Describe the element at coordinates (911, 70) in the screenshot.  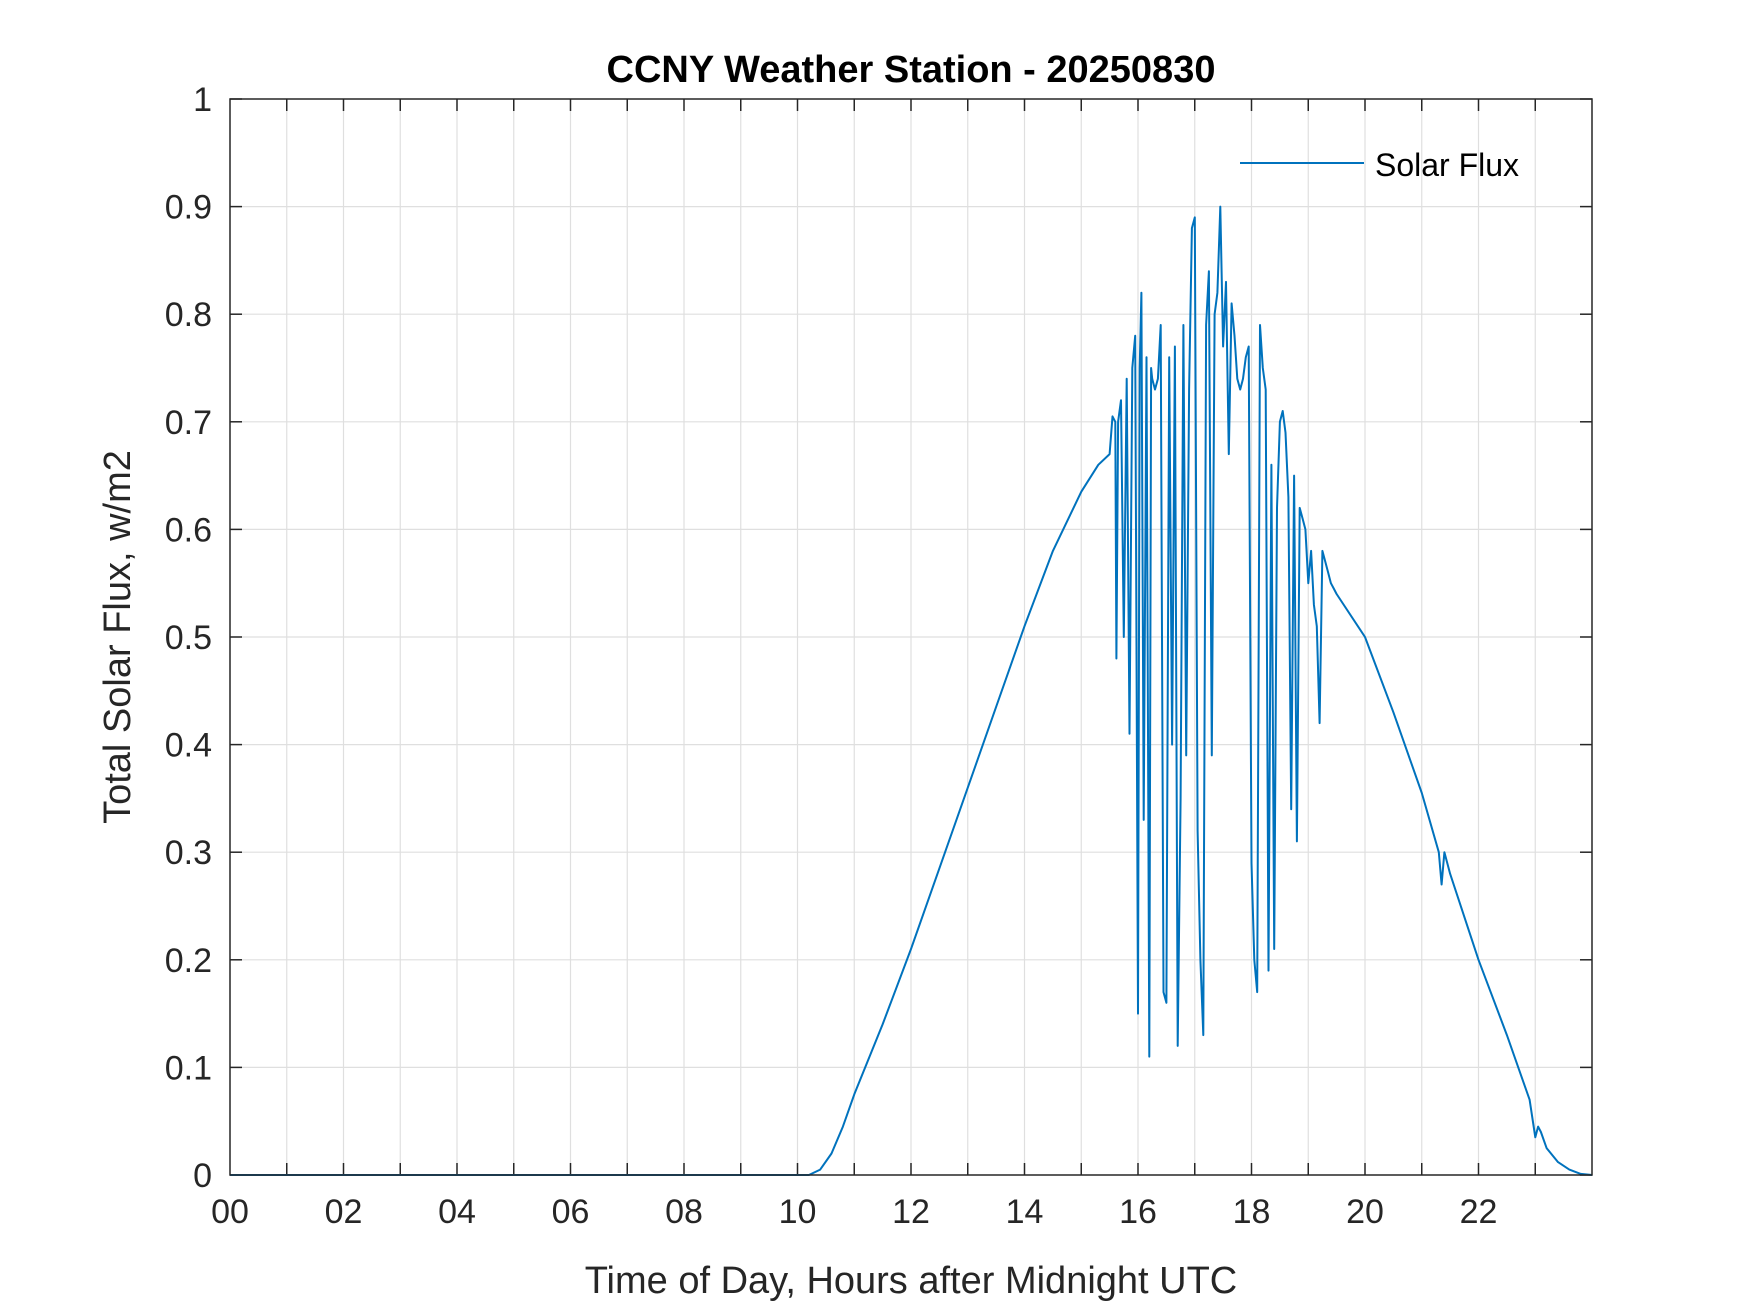
I see `chart-title: CCNY Weather Station - 20250830` at that location.